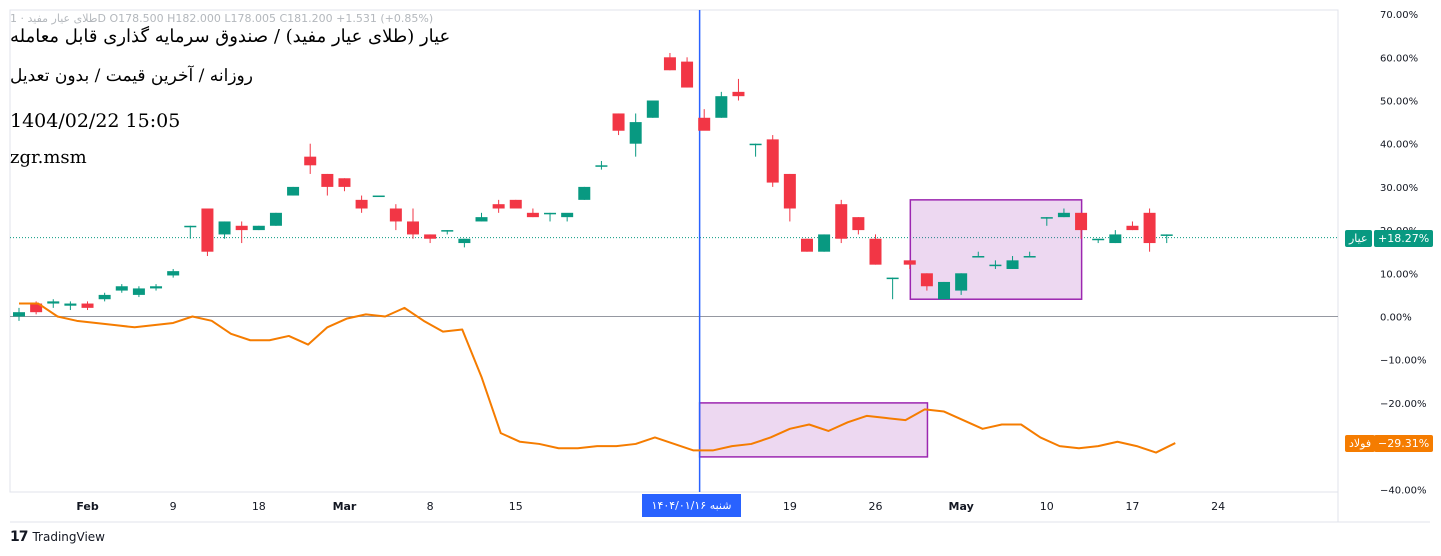 Image resolution: width=1441 pixels, height=556 pixels. I want to click on y-tick-label: −20.00%, so click(1403, 404).